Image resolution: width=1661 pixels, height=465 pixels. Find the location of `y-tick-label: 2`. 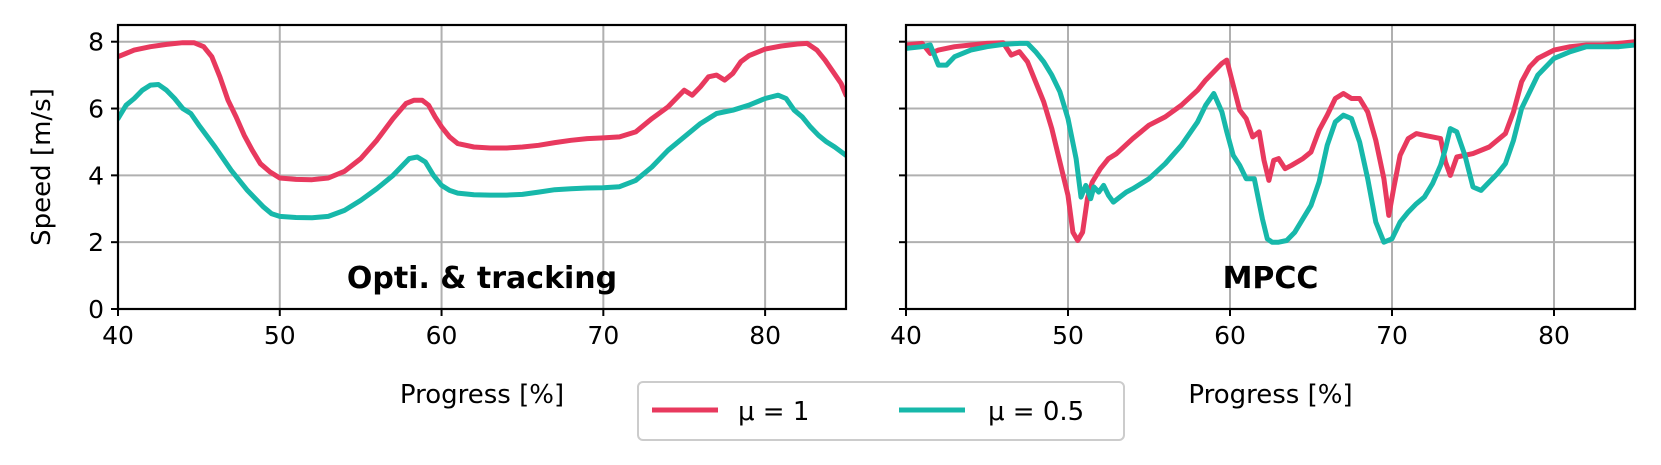

y-tick-label: 2 is located at coordinates (96, 242).